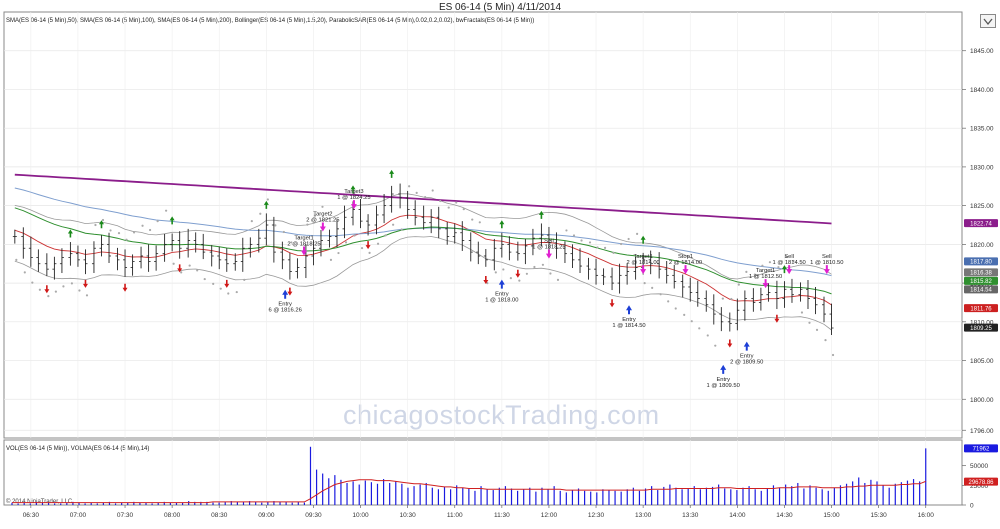 This screenshot has width=1000, height=529. Describe the element at coordinates (549, 515) in the screenshot. I see `time-tick-label: 12:00` at that location.